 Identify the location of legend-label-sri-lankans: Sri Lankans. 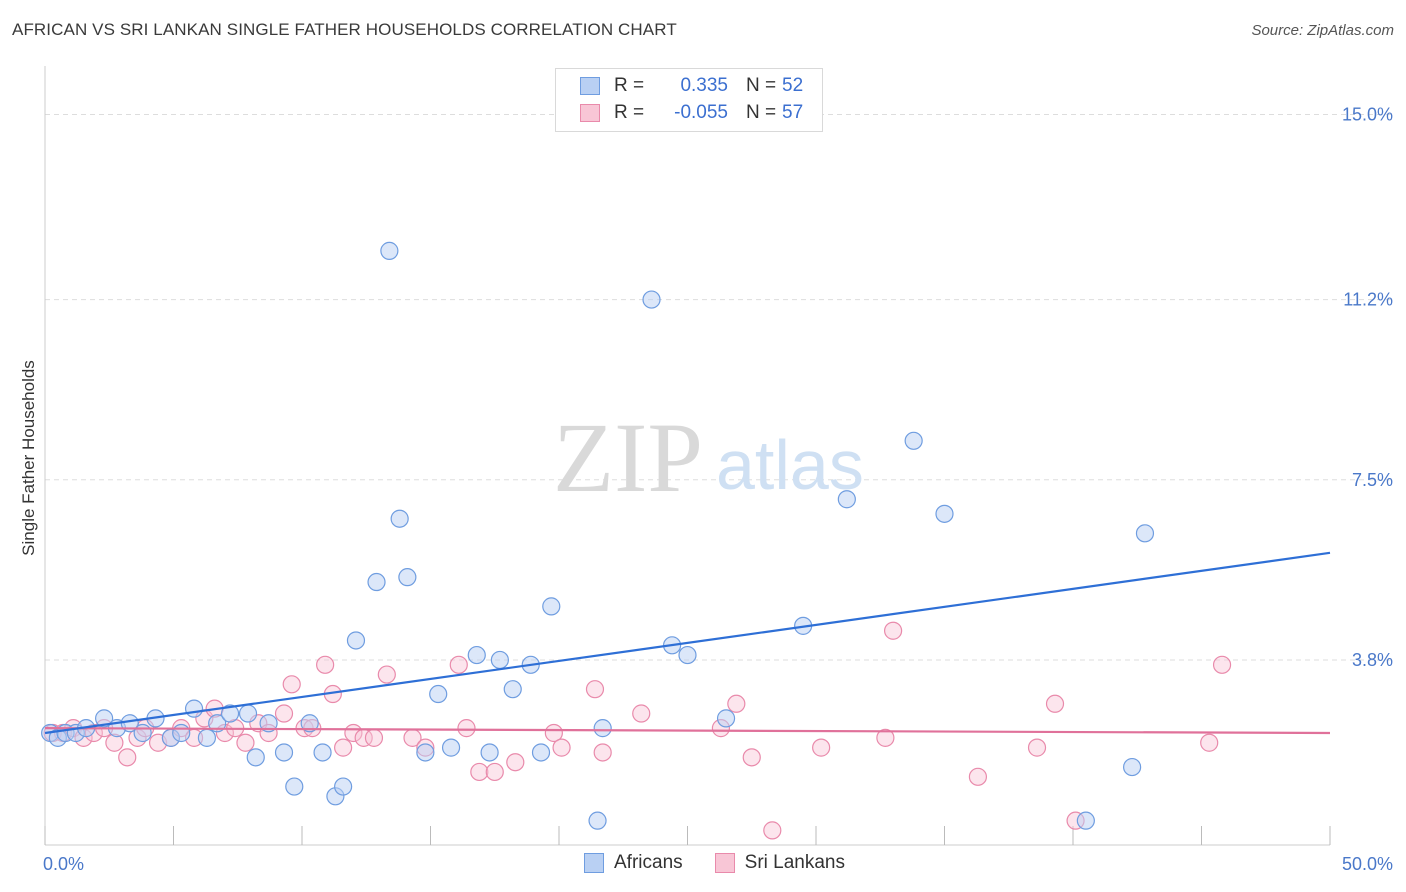
(794, 862).